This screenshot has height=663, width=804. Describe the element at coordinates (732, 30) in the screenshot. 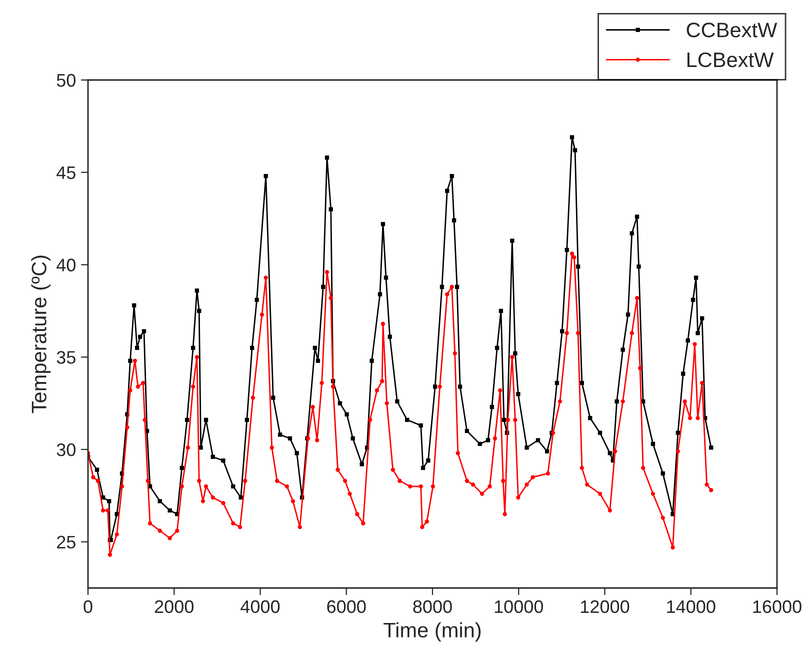

I see `legend-label: CCBextW` at that location.